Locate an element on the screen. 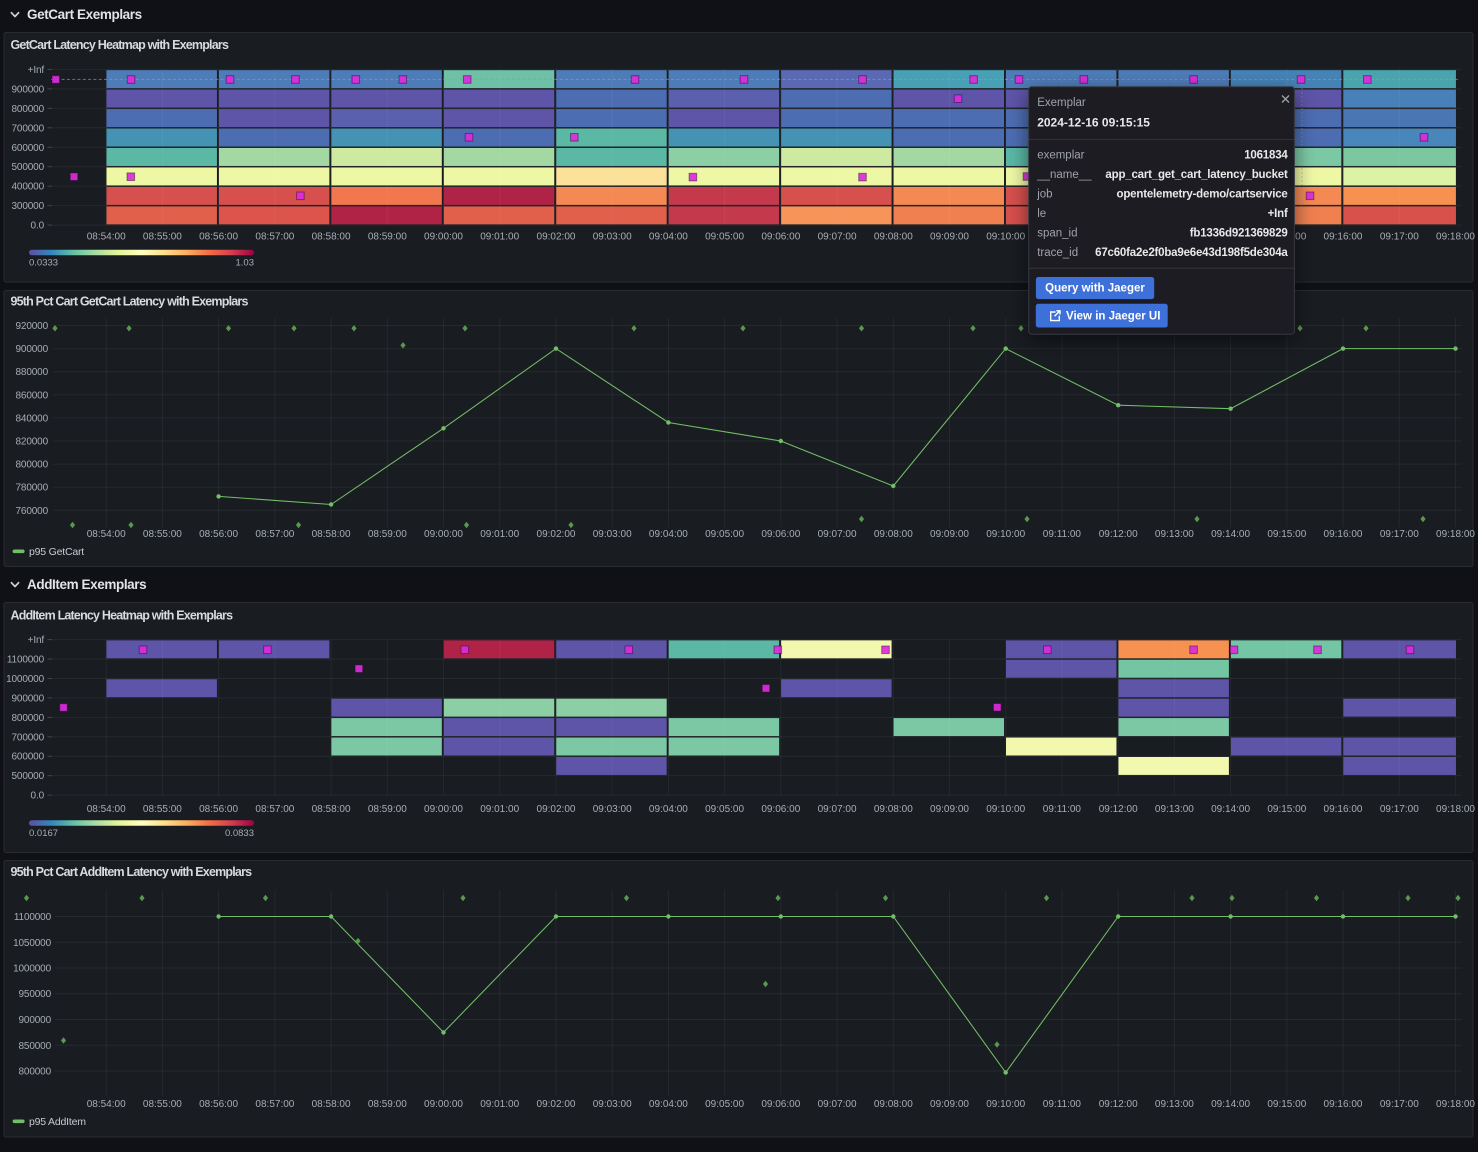 The height and width of the screenshot is (1152, 1478). svg-text: 09:08:00 is located at coordinates (893, 534).